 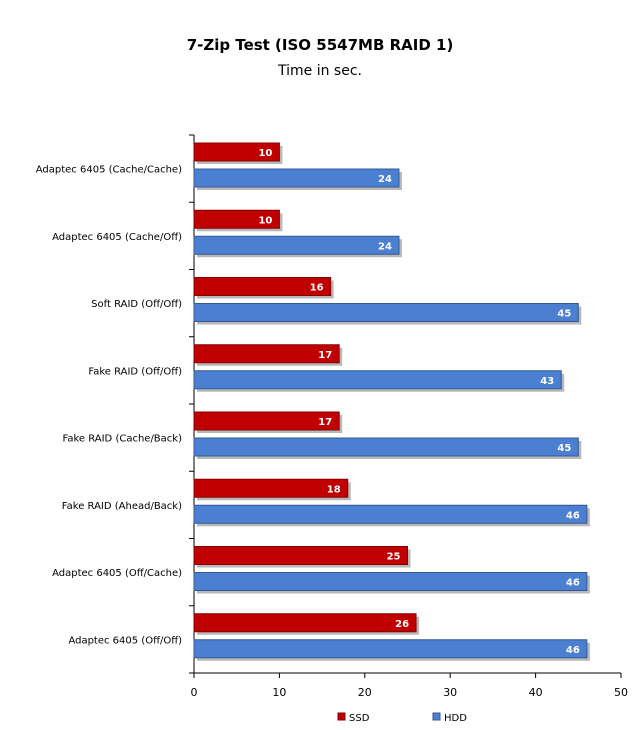 I want to click on category-label: Fake RAID (Off/Off), so click(x=135, y=371).